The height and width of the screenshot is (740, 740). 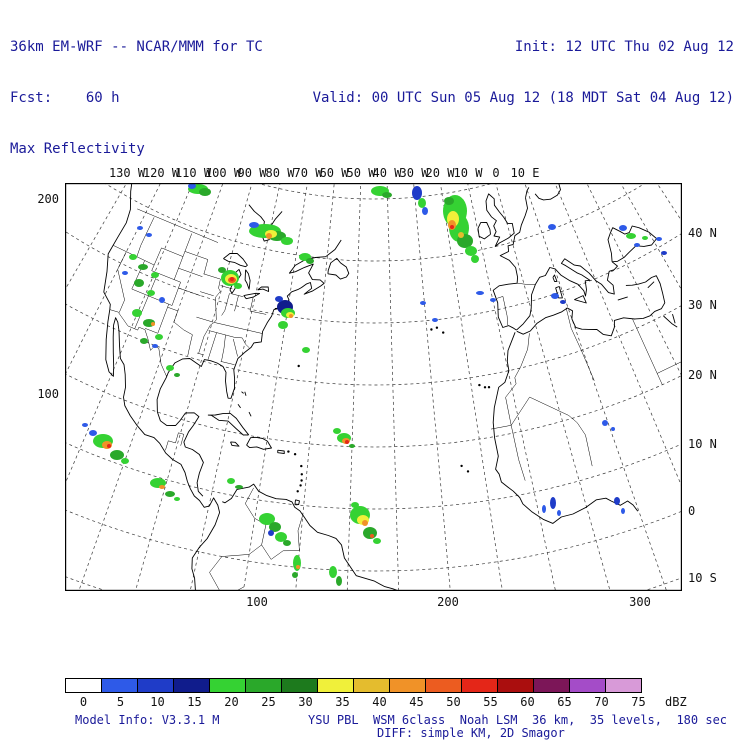 I want to click on colorbar-tick-label: 25, so click(x=268, y=702).